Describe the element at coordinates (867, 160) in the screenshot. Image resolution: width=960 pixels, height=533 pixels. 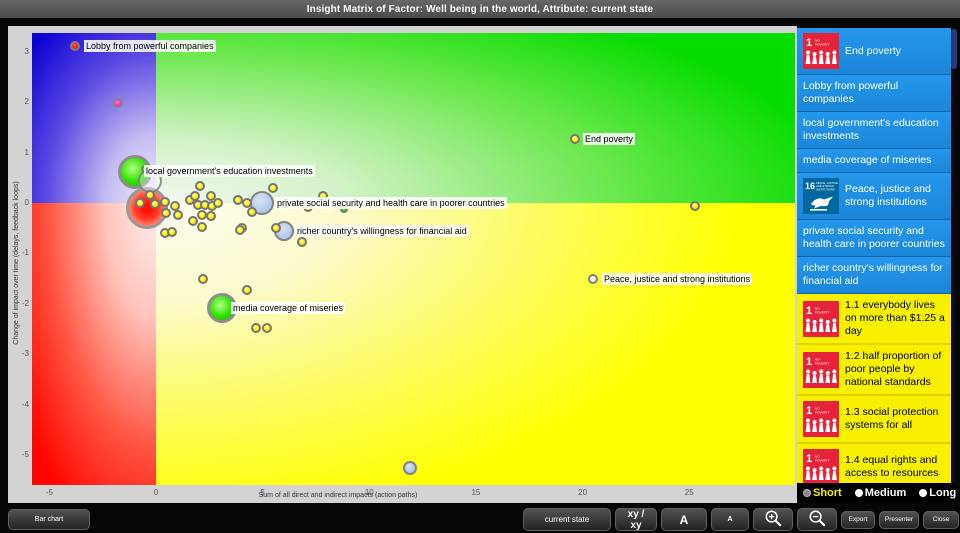
I see `sidebar-item-label: media coverage of miseries` at that location.